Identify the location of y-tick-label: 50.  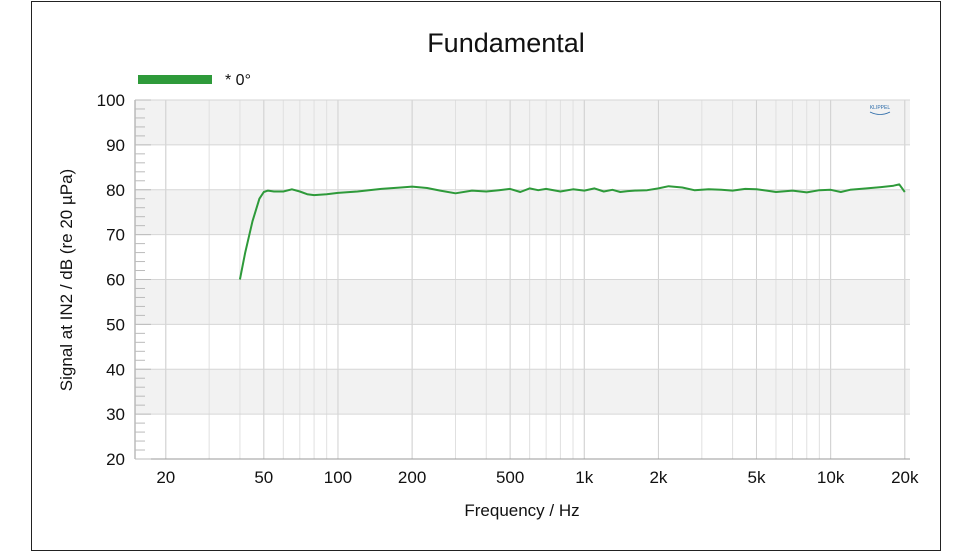
(115, 324).